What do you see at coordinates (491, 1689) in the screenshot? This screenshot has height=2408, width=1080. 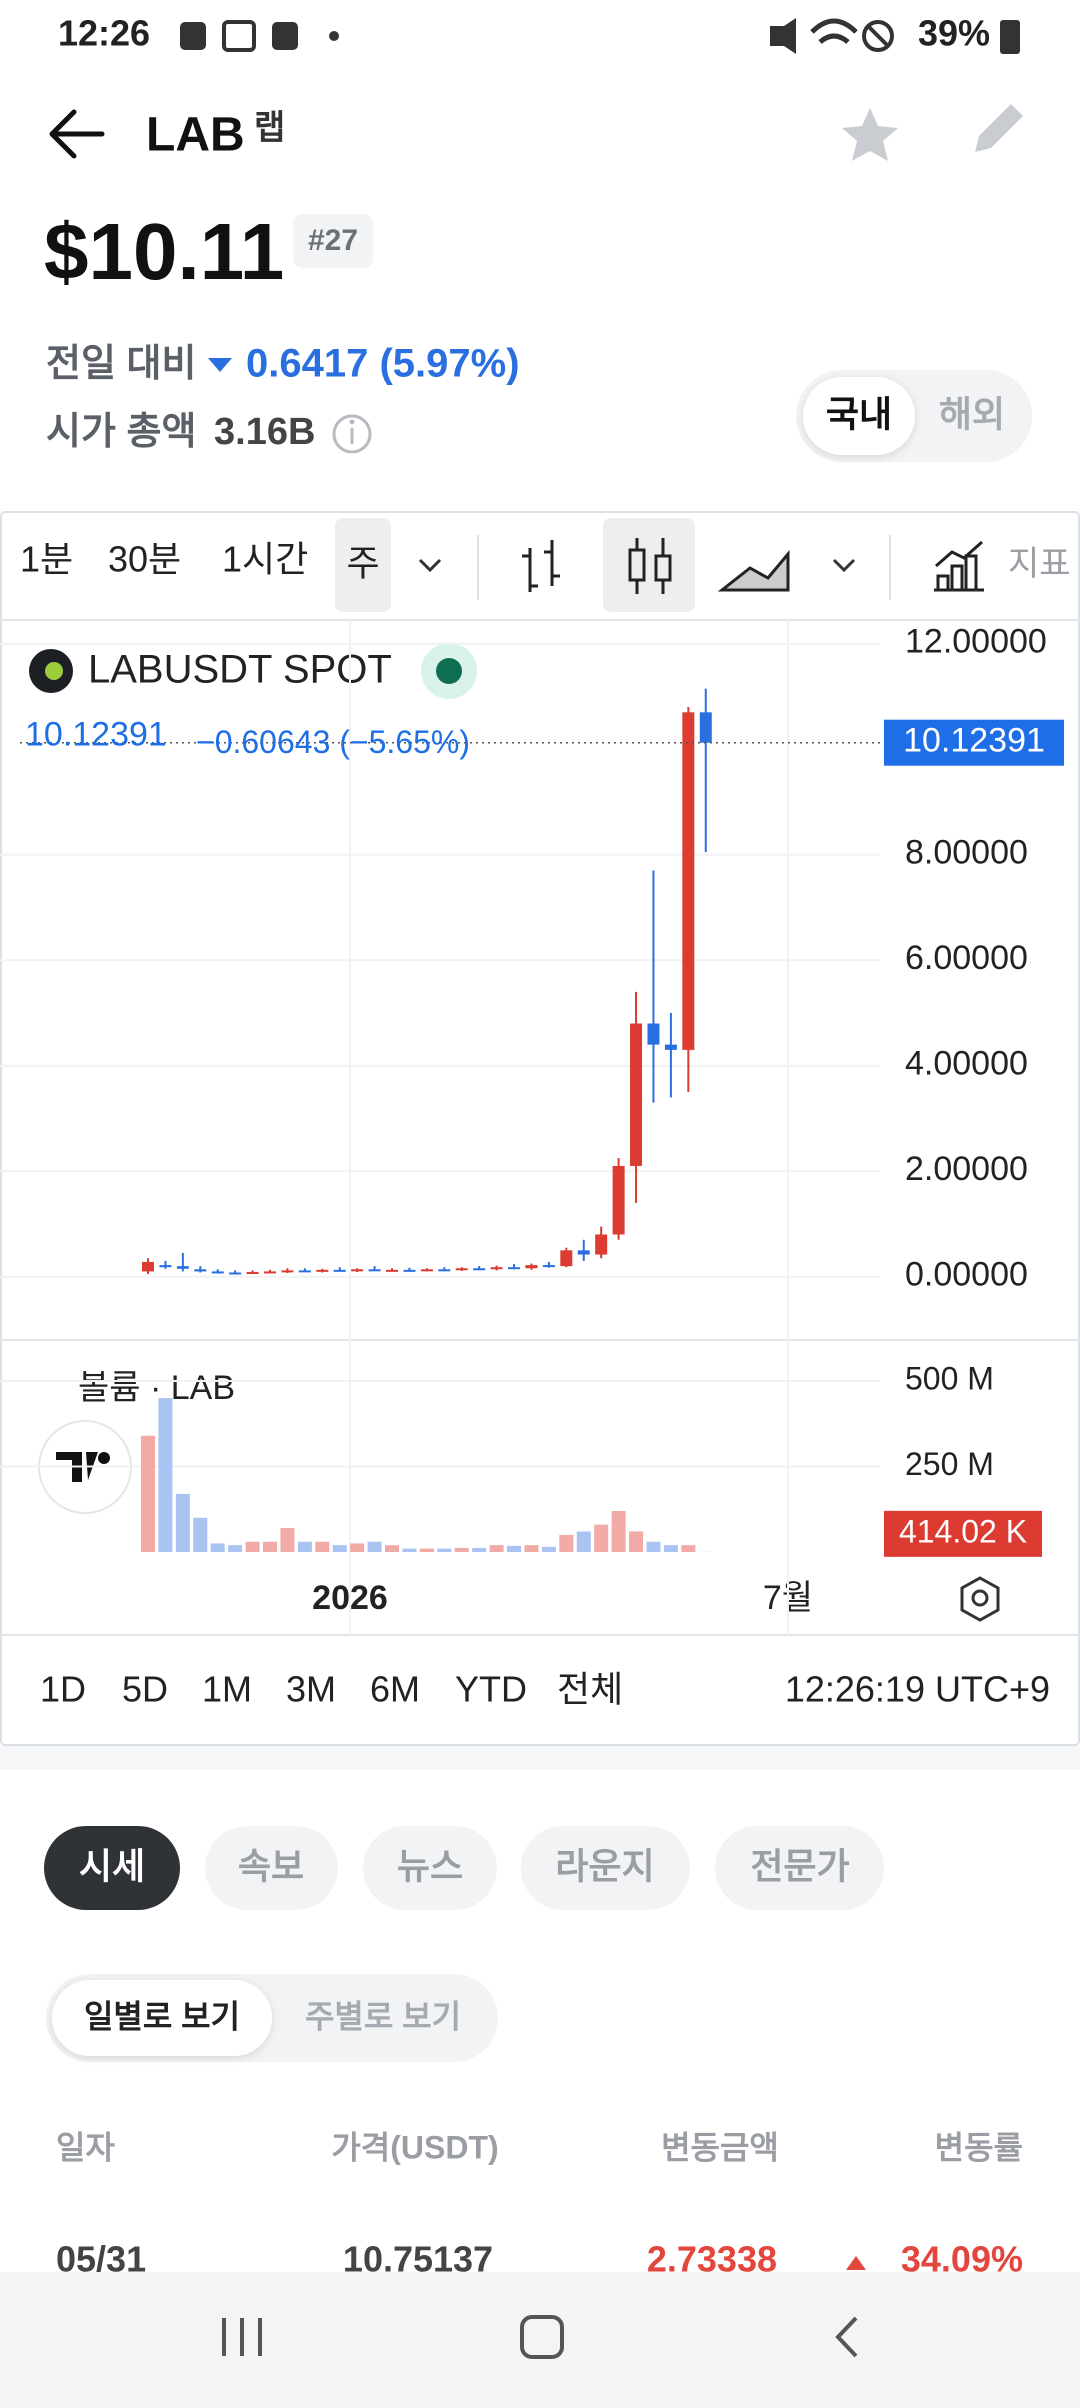 I see `range-button: YTD` at bounding box center [491, 1689].